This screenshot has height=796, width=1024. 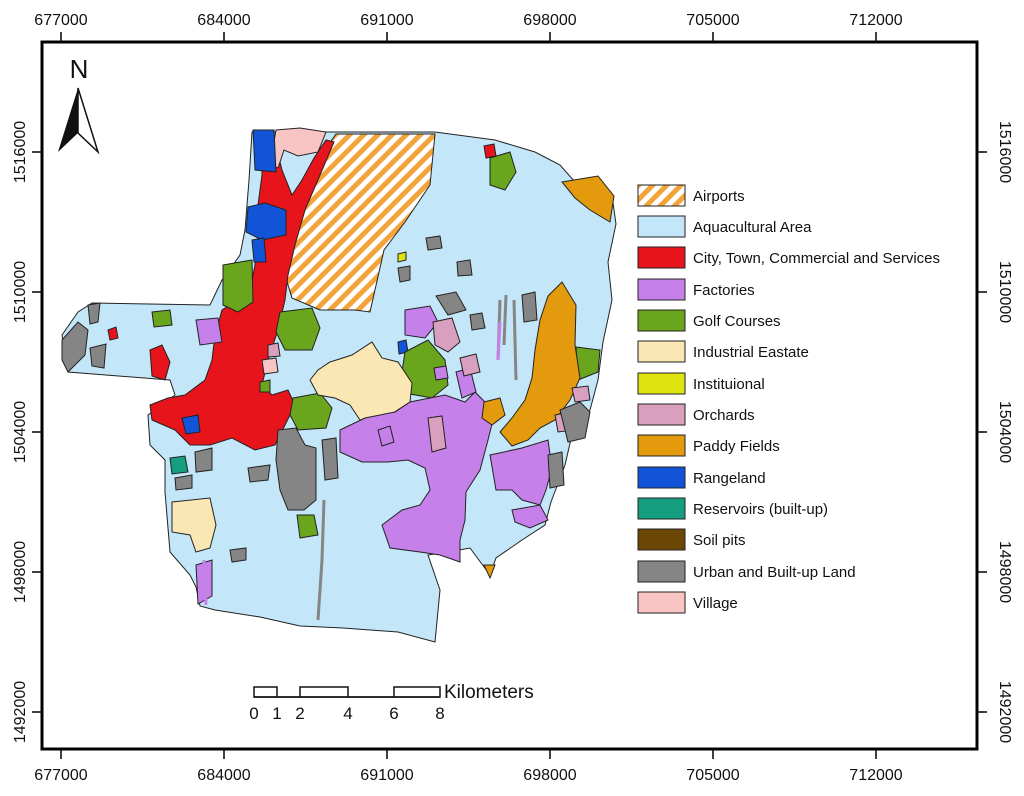 What do you see at coordinates (75, 347) in the screenshot?
I see `region-urban` at bounding box center [75, 347].